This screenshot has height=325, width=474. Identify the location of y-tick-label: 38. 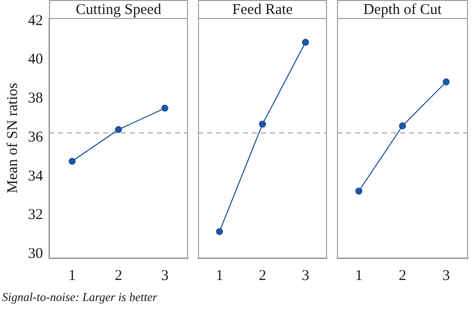
(35, 98).